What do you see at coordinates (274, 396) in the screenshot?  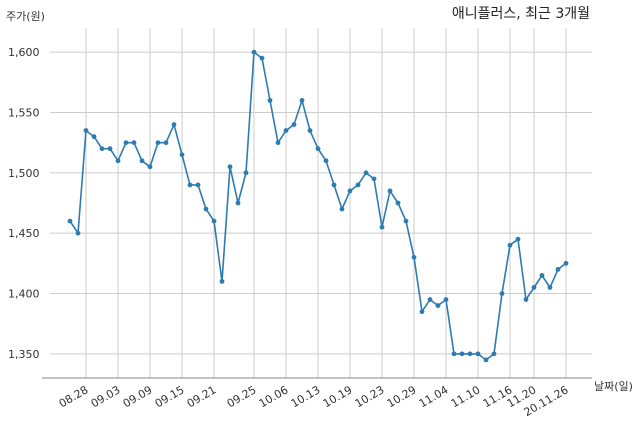 I see `x-tick-label: 10.06` at bounding box center [274, 396].